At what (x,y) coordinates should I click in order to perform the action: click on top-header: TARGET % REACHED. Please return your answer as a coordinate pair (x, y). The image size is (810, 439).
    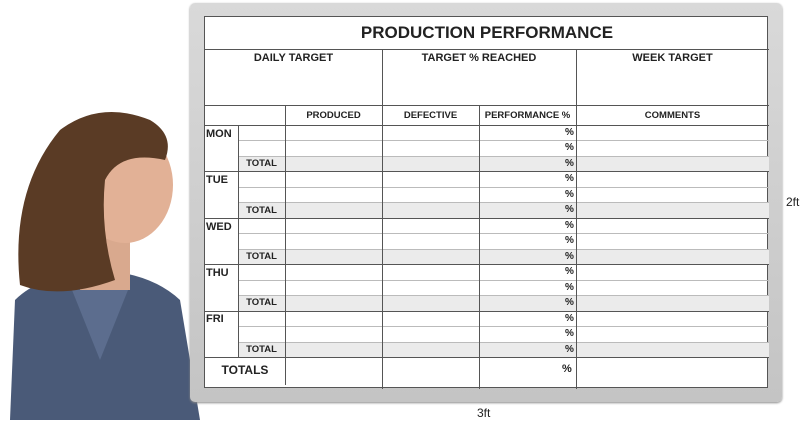
    Looking at the image, I should click on (479, 58).